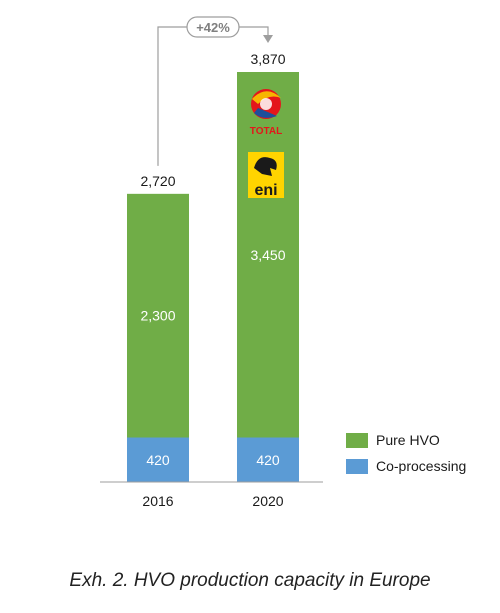 The width and height of the screenshot is (500, 613). What do you see at coordinates (357, 440) in the screenshot?
I see `legend-swatch-pure-hvo` at bounding box center [357, 440].